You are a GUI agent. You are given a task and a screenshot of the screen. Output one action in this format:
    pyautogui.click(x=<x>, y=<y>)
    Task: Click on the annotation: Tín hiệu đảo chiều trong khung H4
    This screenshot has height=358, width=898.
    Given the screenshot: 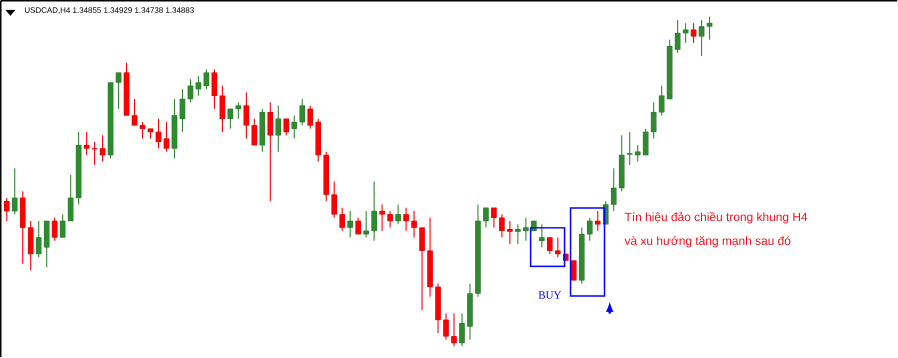 What is the action you would take?
    pyautogui.click(x=716, y=218)
    